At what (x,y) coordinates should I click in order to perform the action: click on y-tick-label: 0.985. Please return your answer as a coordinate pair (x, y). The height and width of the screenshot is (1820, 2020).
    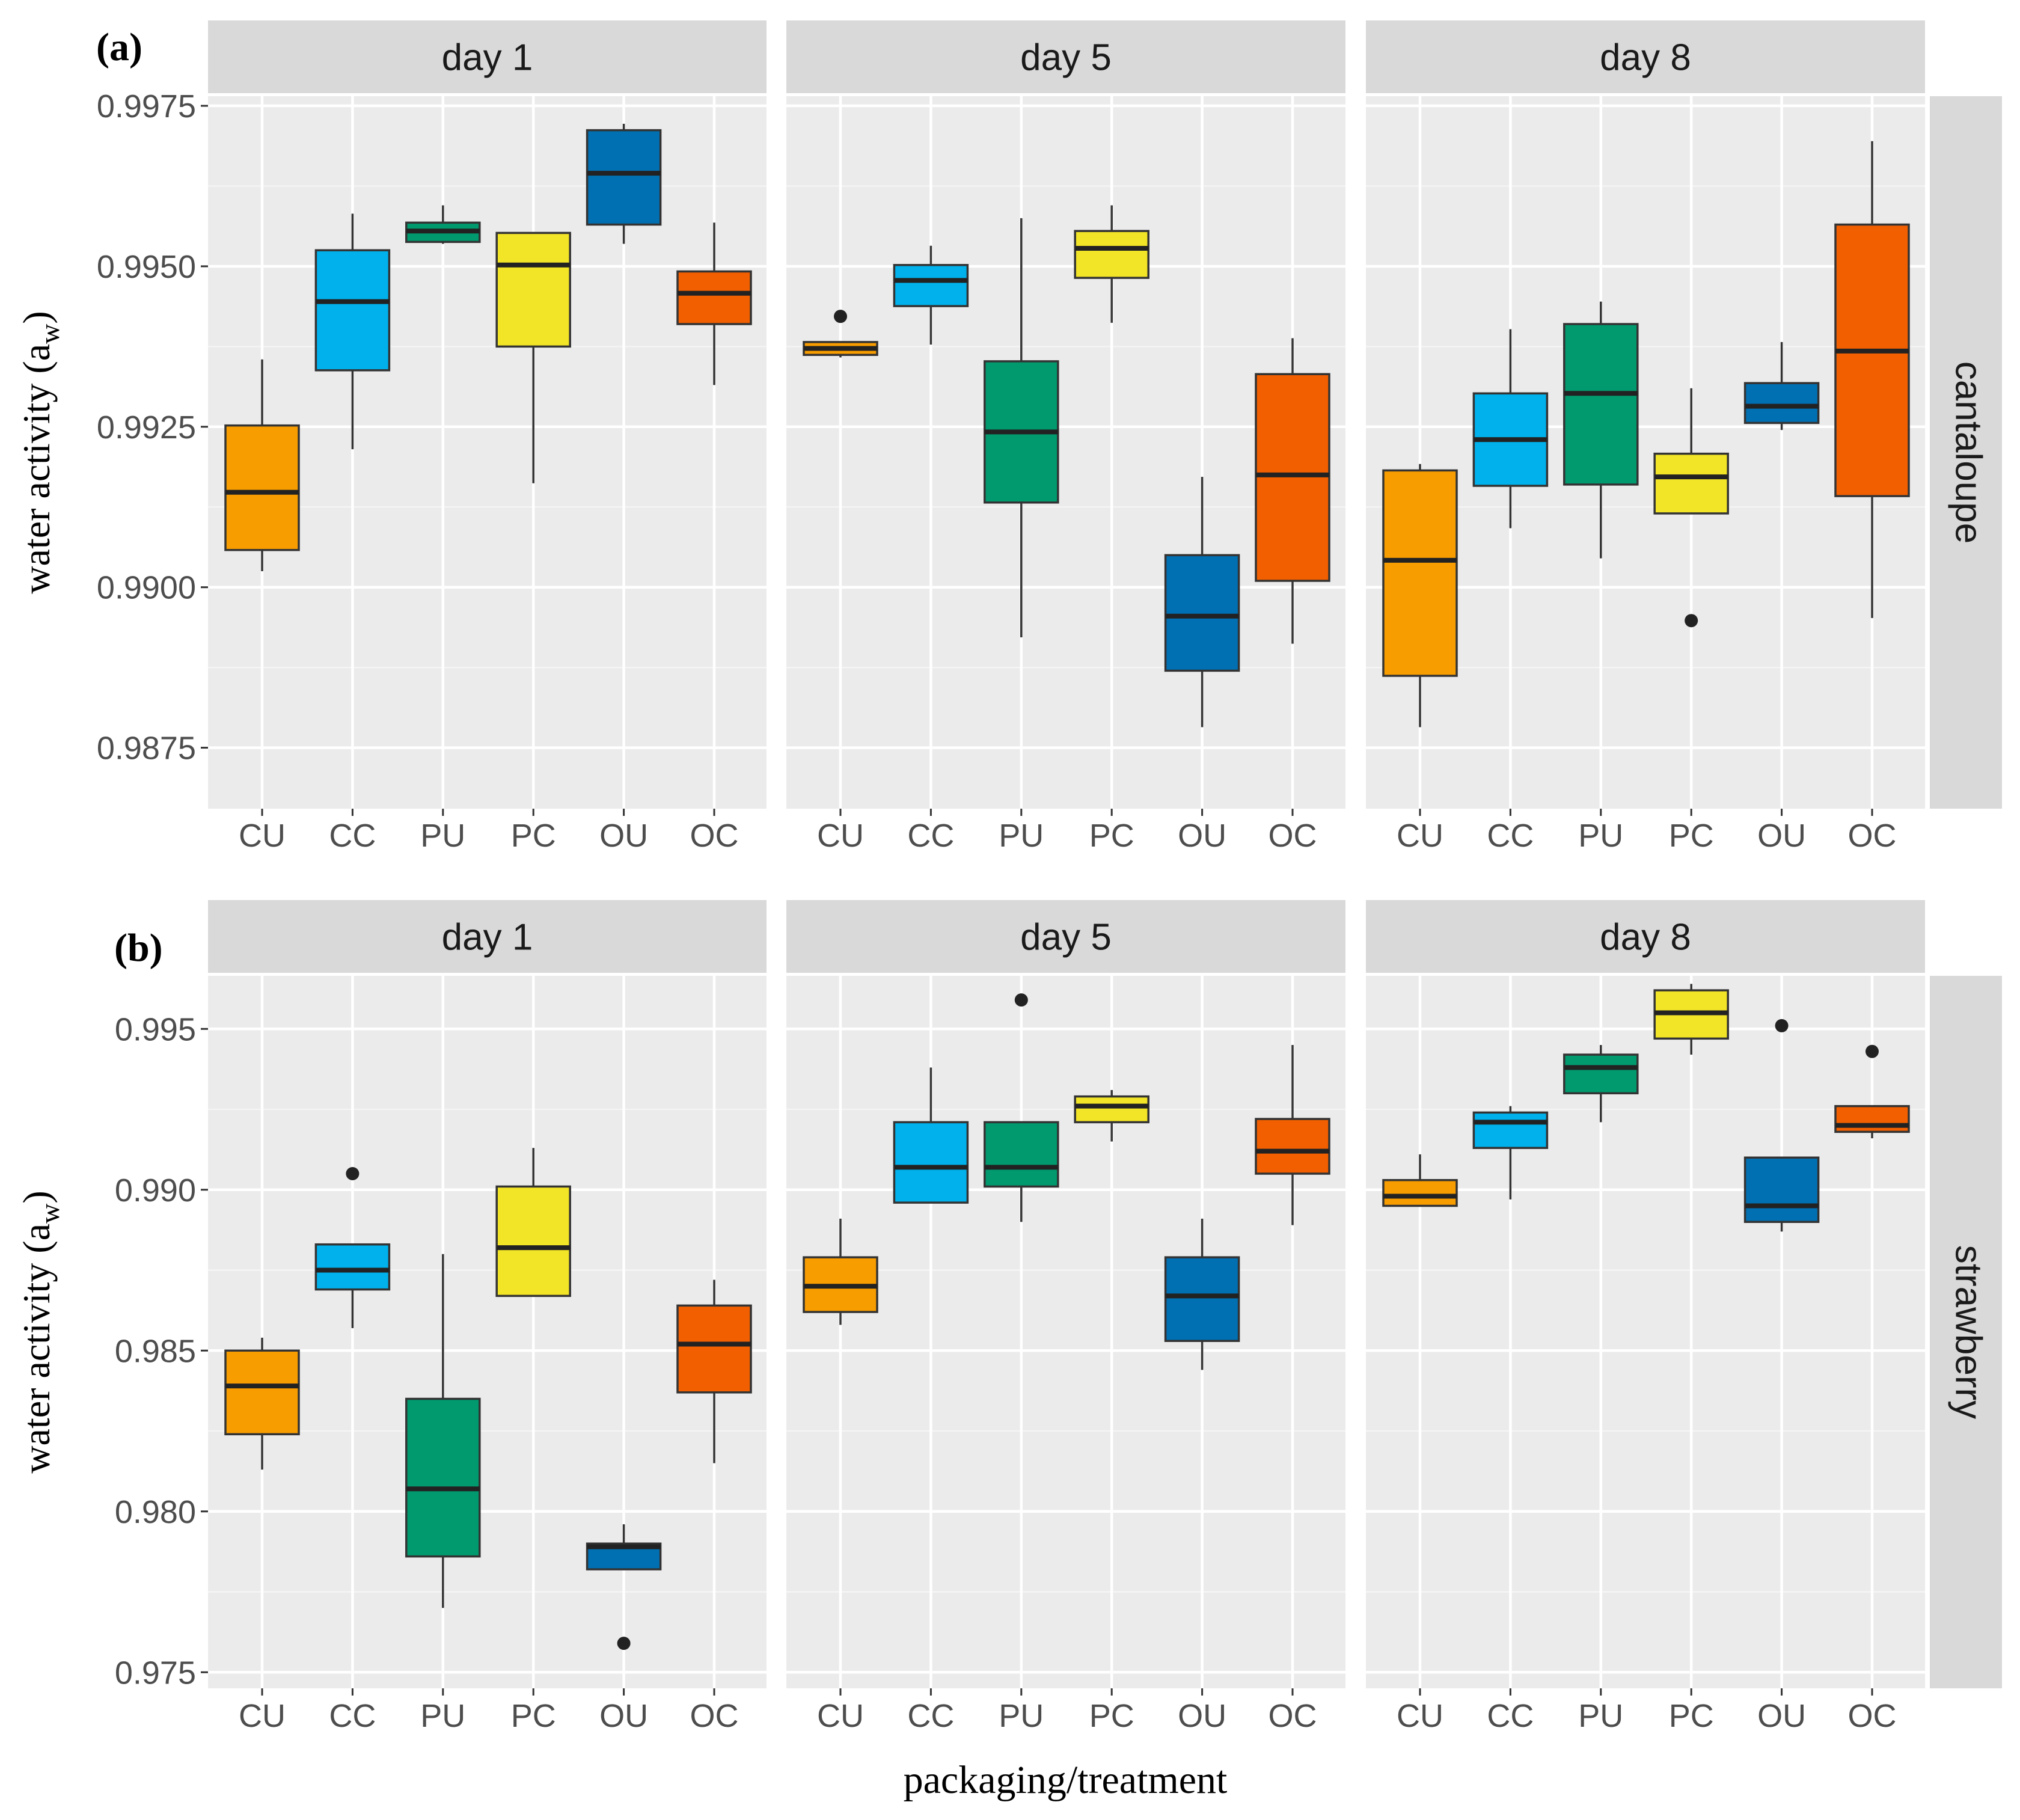
    Looking at the image, I should click on (155, 1351).